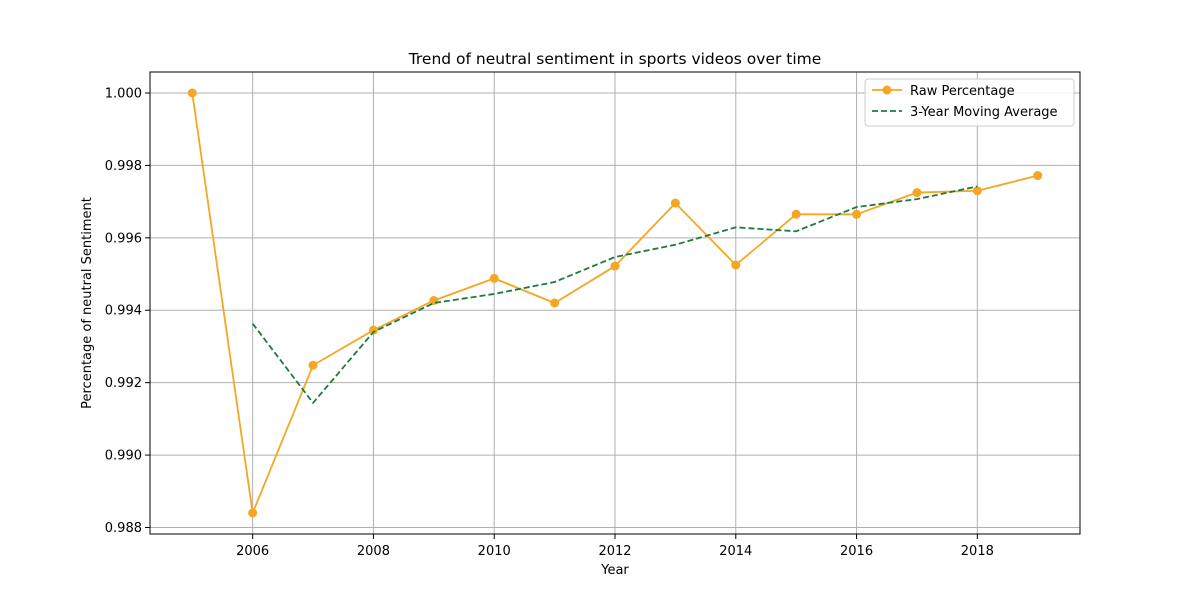  Describe the element at coordinates (962, 91) in the screenshot. I see `legend-raw-label: Raw Percentage` at that location.